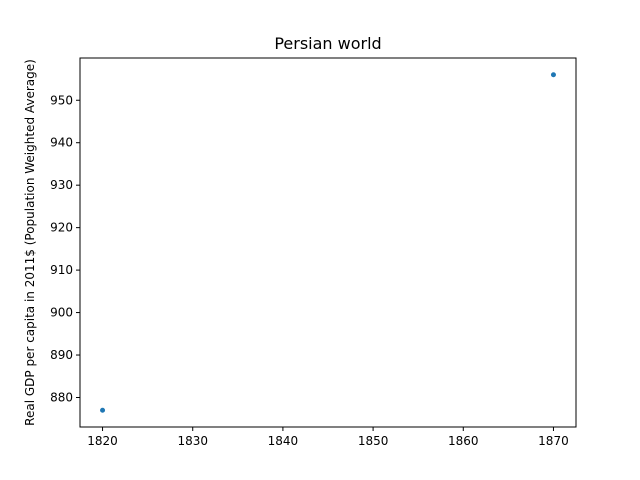  I want to click on y-axis: 880 890 900 910 920 930 940 950, so click(65, 248).